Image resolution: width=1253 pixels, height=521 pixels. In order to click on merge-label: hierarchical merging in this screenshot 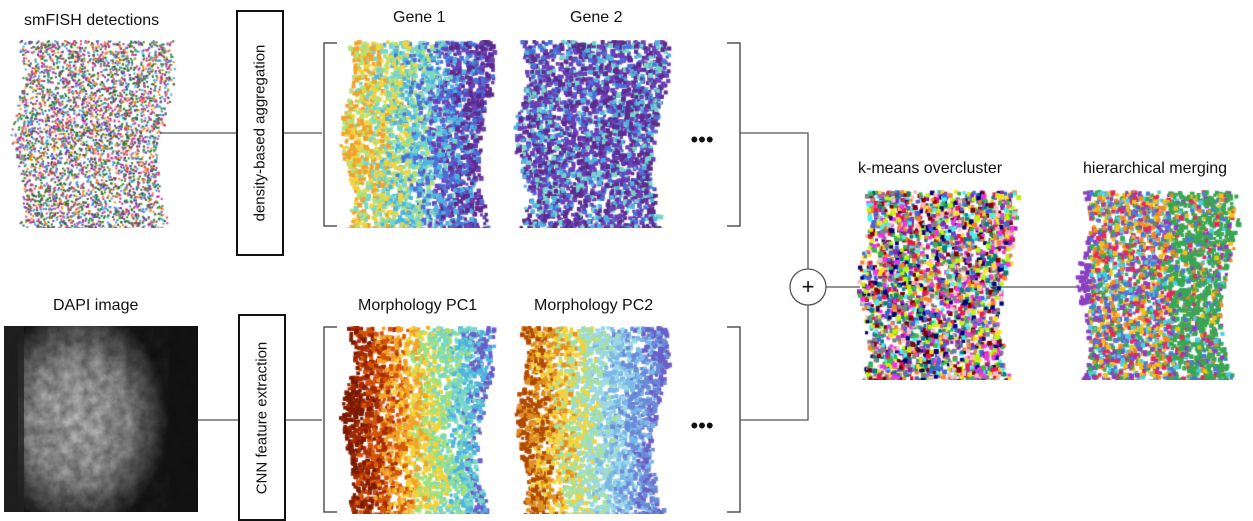, I will do `click(1155, 168)`.